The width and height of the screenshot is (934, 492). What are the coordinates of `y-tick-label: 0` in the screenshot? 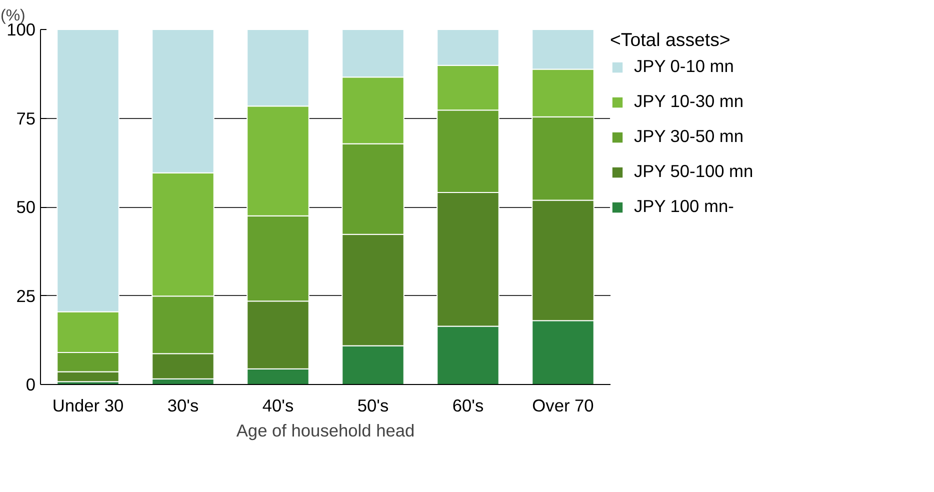 It's located at (31, 384).